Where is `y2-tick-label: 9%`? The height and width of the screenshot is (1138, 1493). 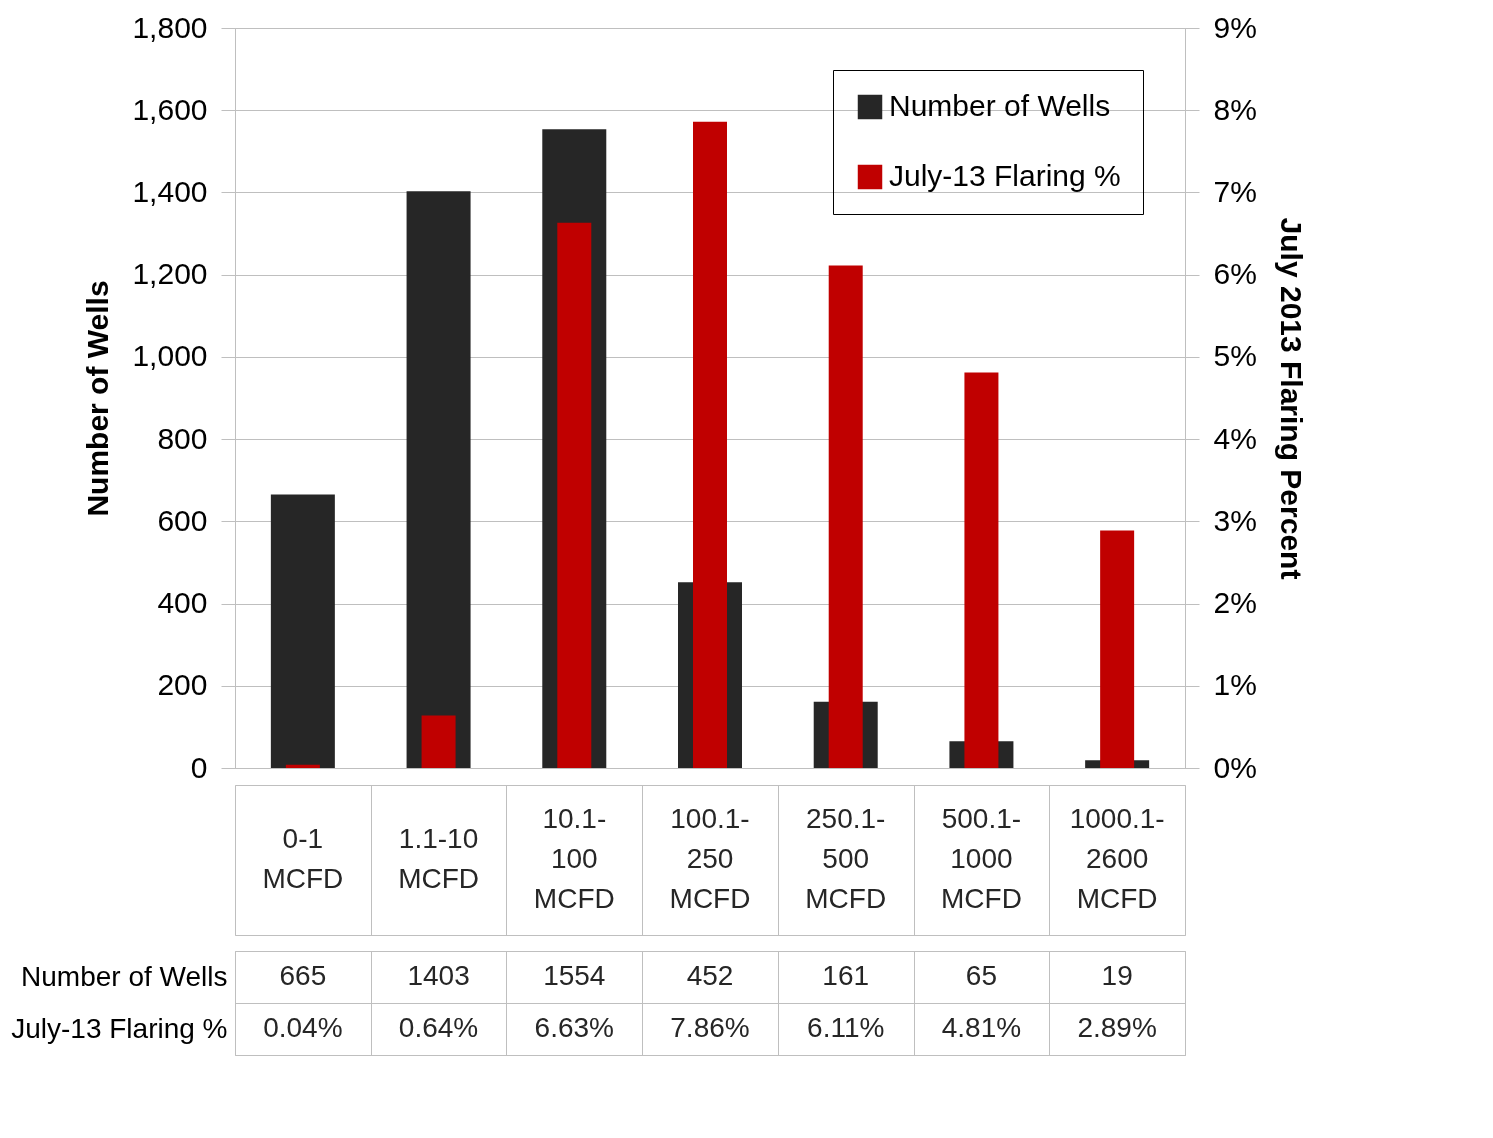
y2-tick-label: 9% is located at coordinates (1235, 27).